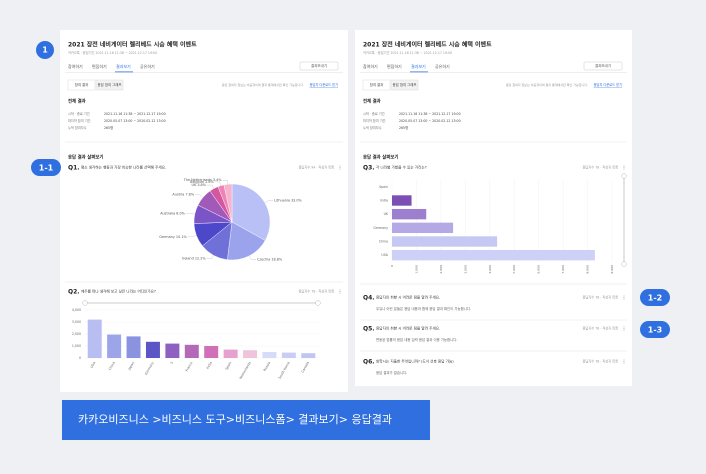  I want to click on x-tick-label: Japan, so click(131, 366).